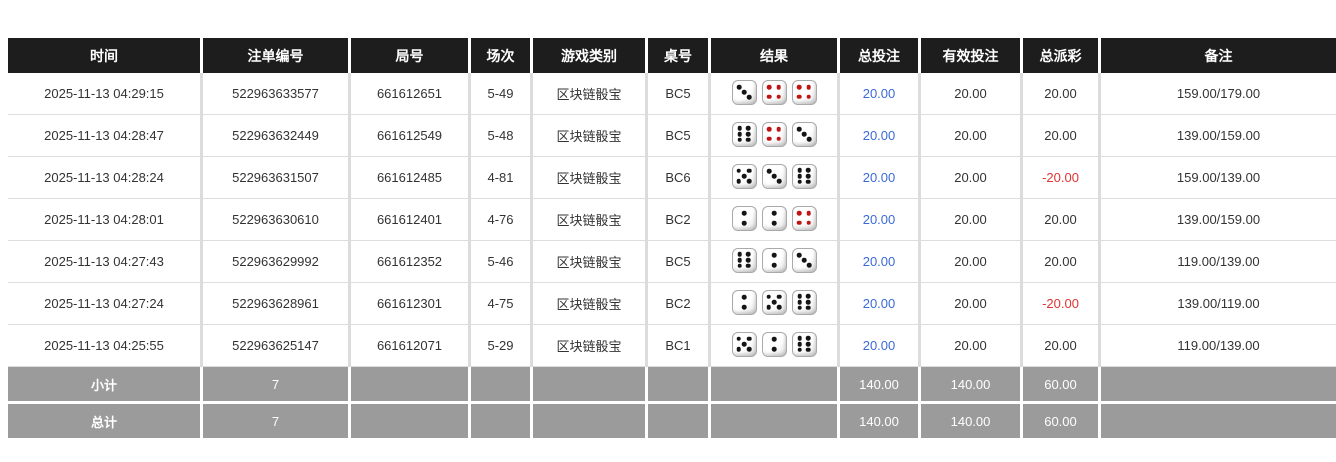 This screenshot has height=462, width=1336. I want to click on cell-session: 5-46, so click(502, 262).